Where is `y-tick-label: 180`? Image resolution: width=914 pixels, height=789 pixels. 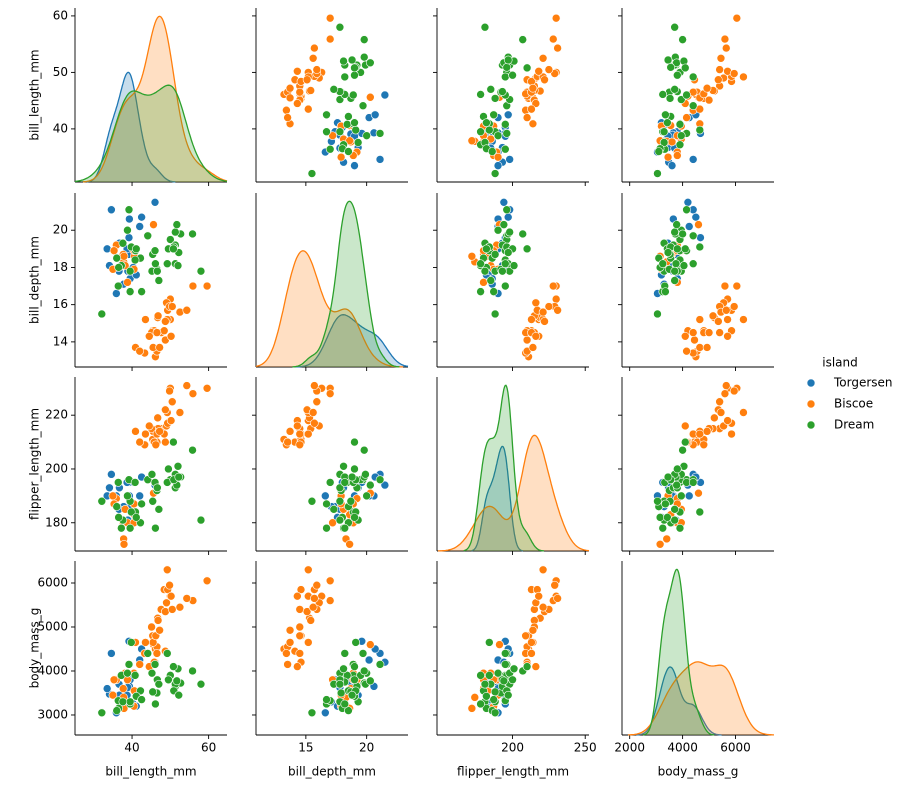 y-tick-label: 180 is located at coordinates (56, 522).